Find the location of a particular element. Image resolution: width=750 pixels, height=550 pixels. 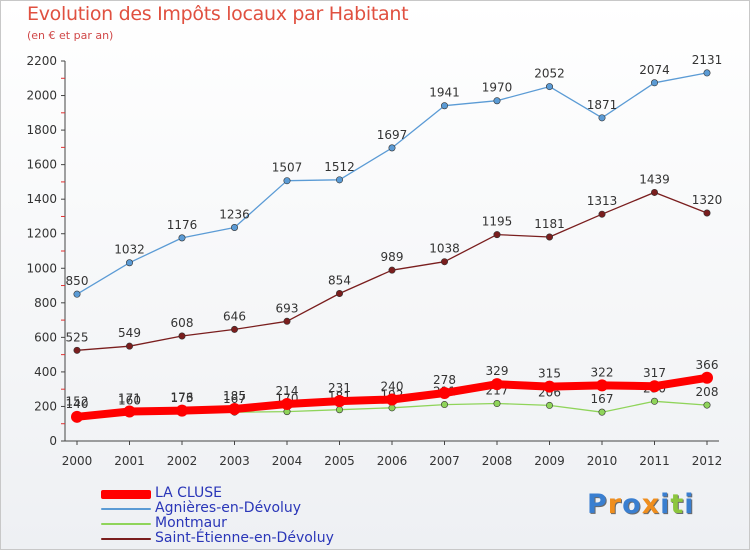

y-tick-label: 1200 is located at coordinates (41, 234).